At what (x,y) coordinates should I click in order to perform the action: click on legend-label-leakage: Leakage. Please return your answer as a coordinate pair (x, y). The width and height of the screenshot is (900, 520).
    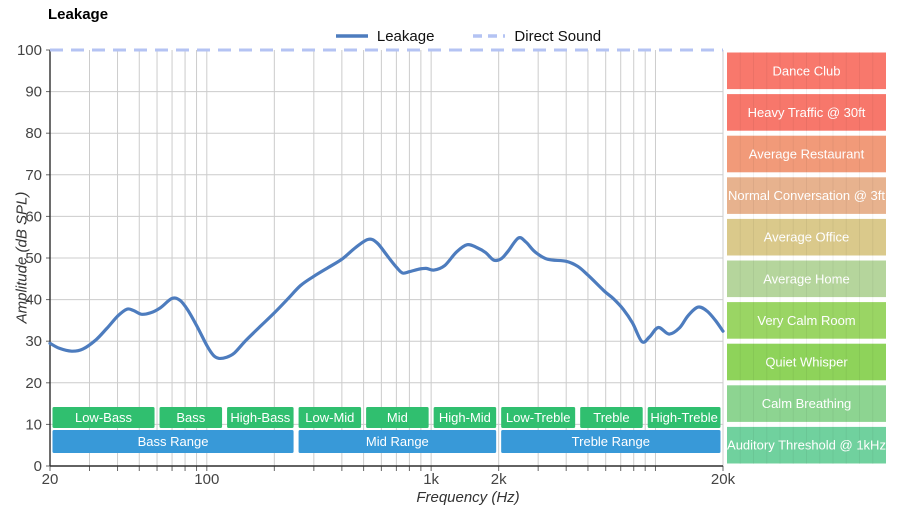
    Looking at the image, I should click on (405, 36).